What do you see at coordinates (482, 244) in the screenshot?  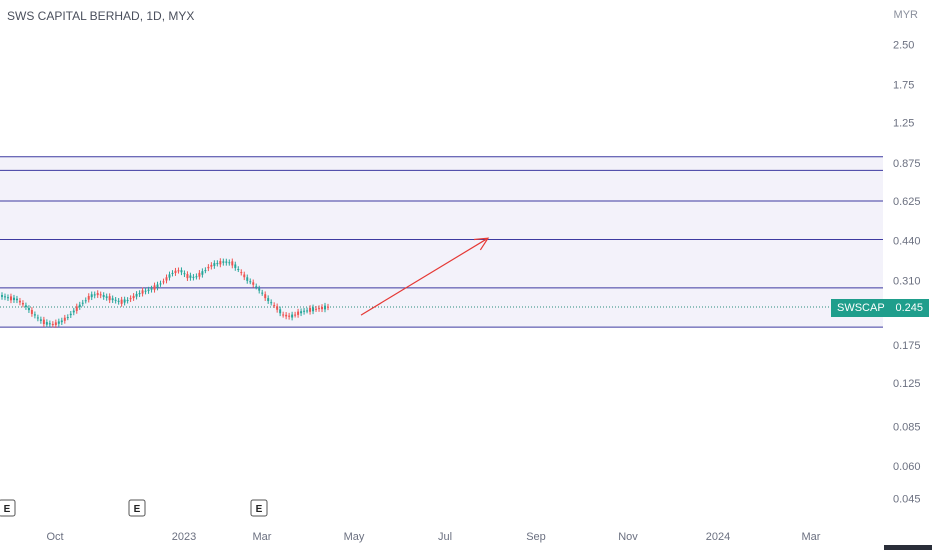 I see `projection-arrowhead` at bounding box center [482, 244].